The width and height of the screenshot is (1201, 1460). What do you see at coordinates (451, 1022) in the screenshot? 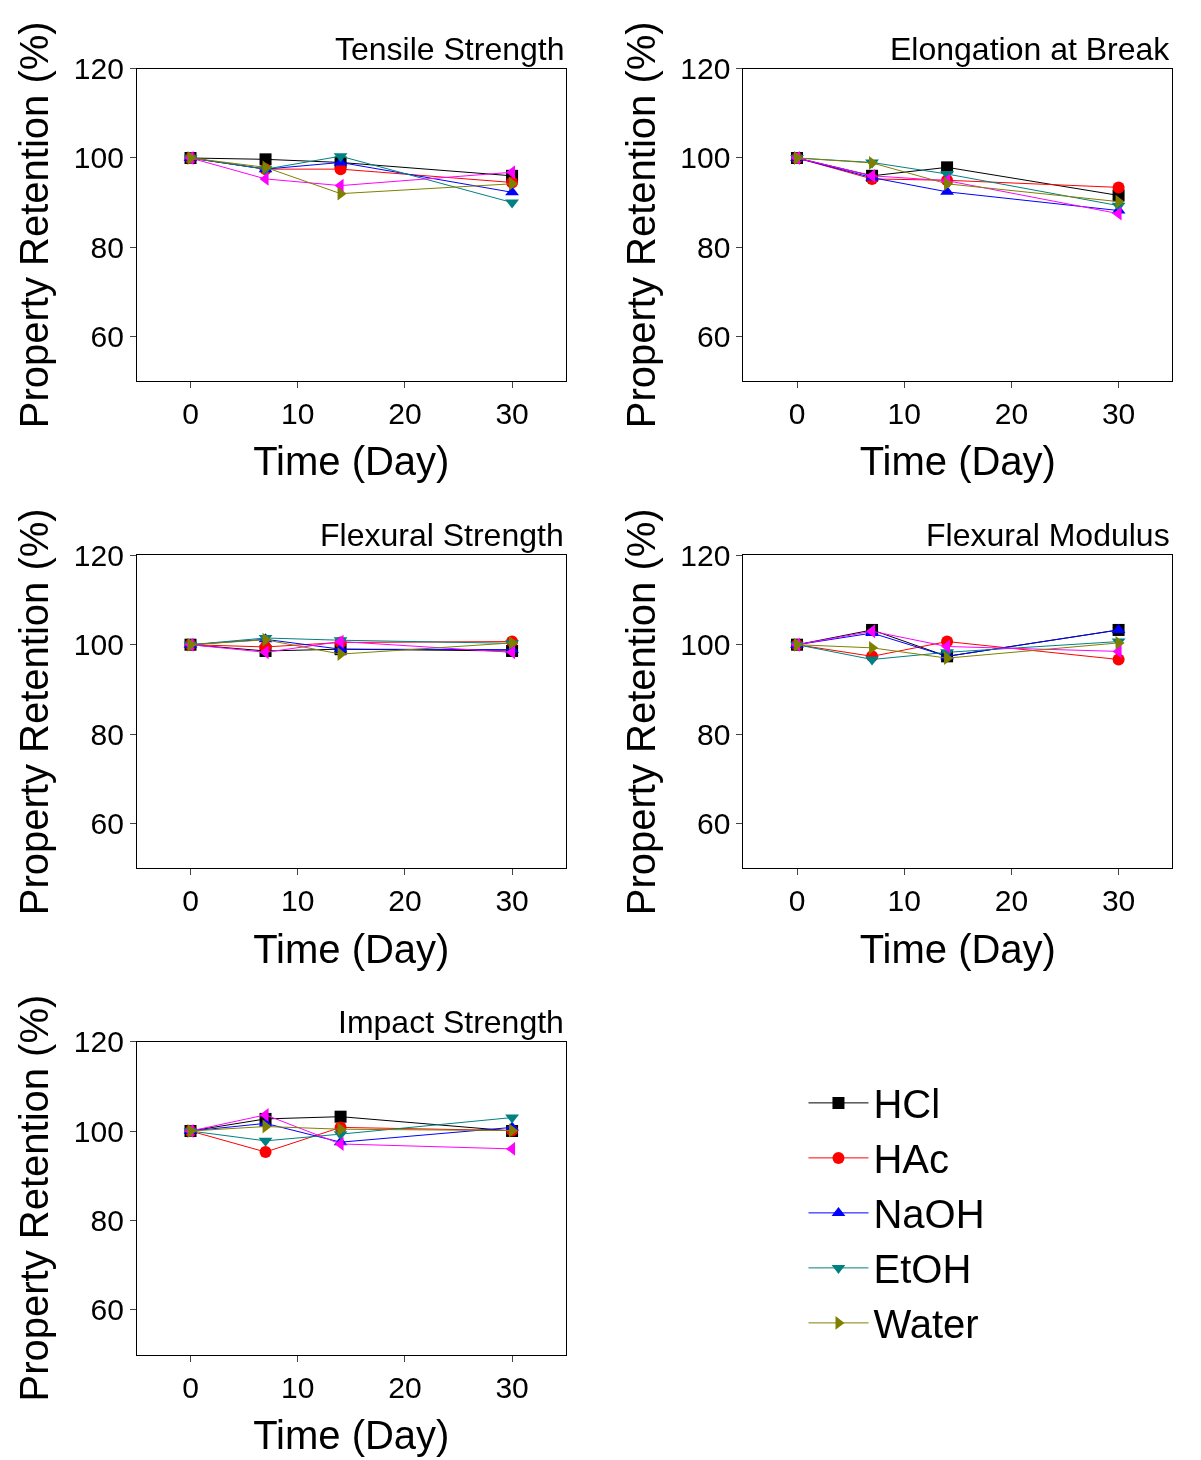
I see `chart-title: Impact Strength` at bounding box center [451, 1022].